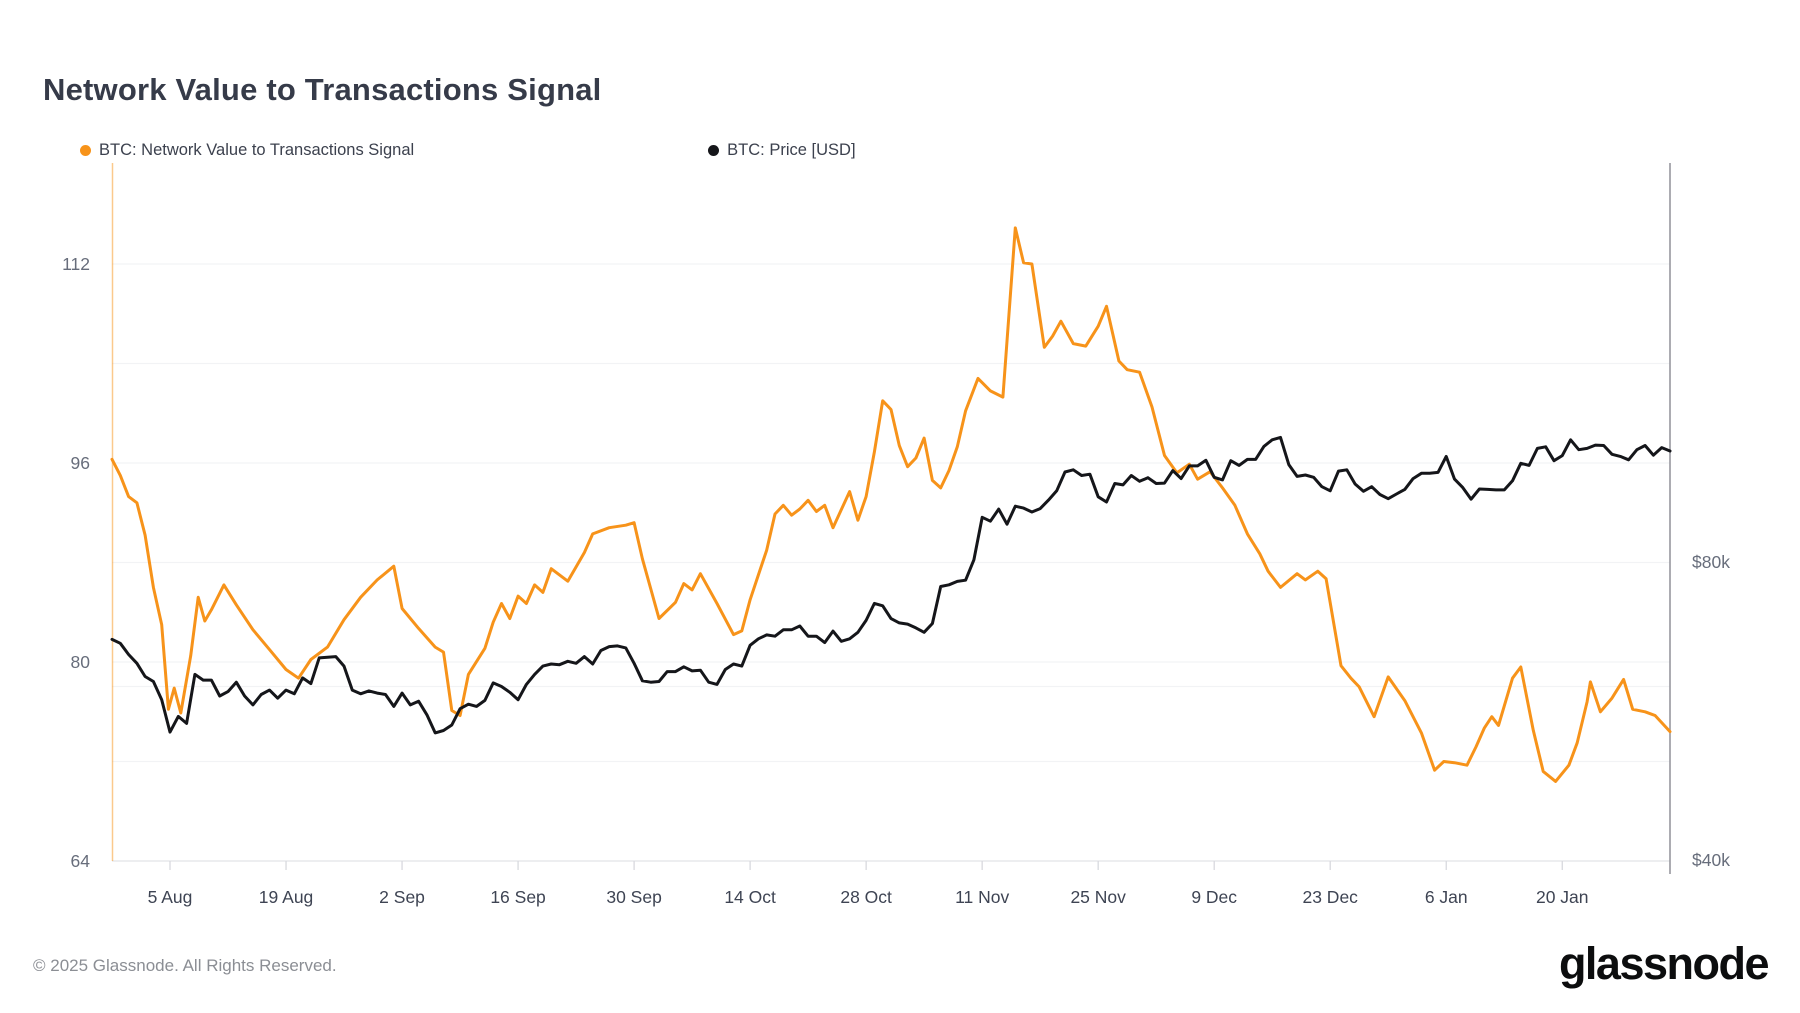 Image resolution: width=1800 pixels, height=1013 pixels. What do you see at coordinates (1711, 860) in the screenshot?
I see `right-axis-label: $40k` at bounding box center [1711, 860].